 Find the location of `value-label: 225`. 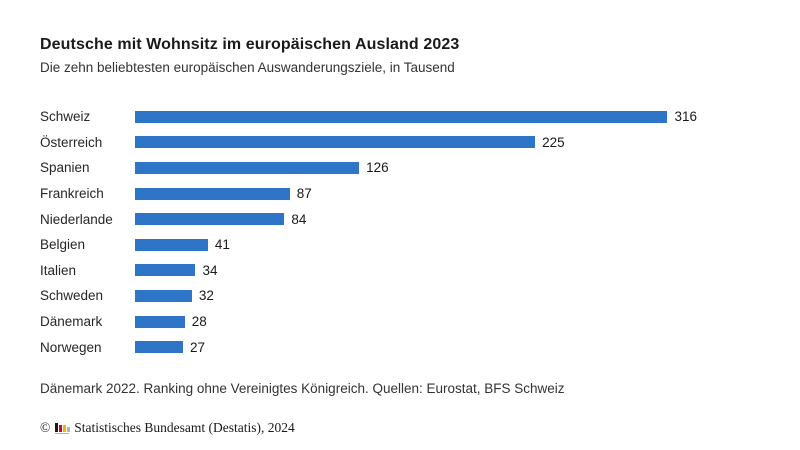

value-label: 225 is located at coordinates (553, 142).